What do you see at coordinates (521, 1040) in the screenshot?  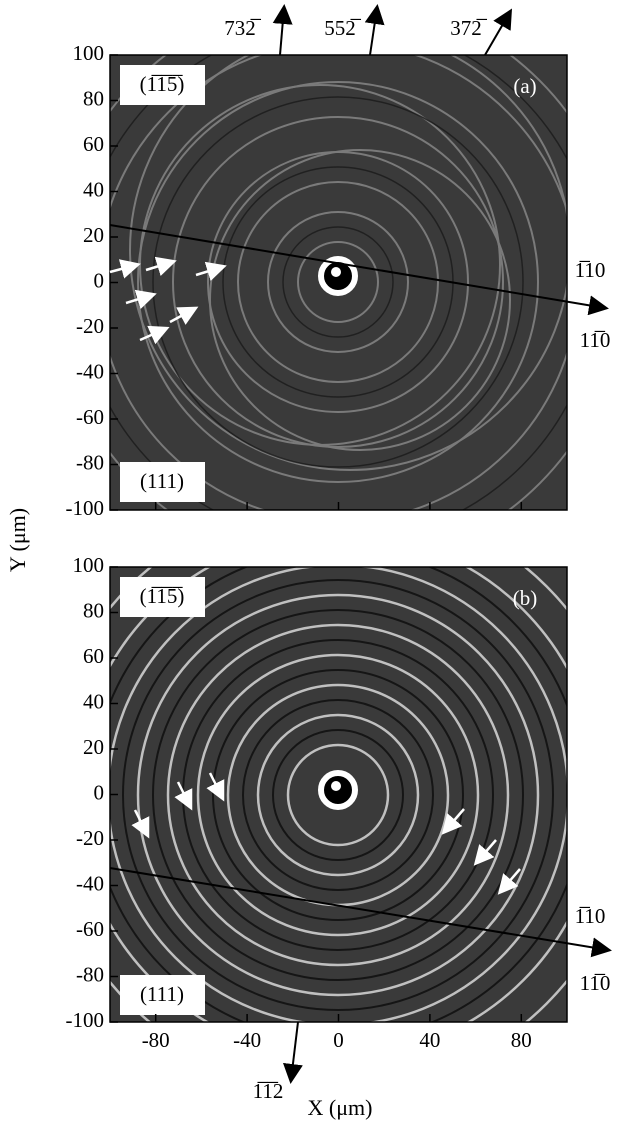 I see `x-tick-label: 80` at bounding box center [521, 1040].